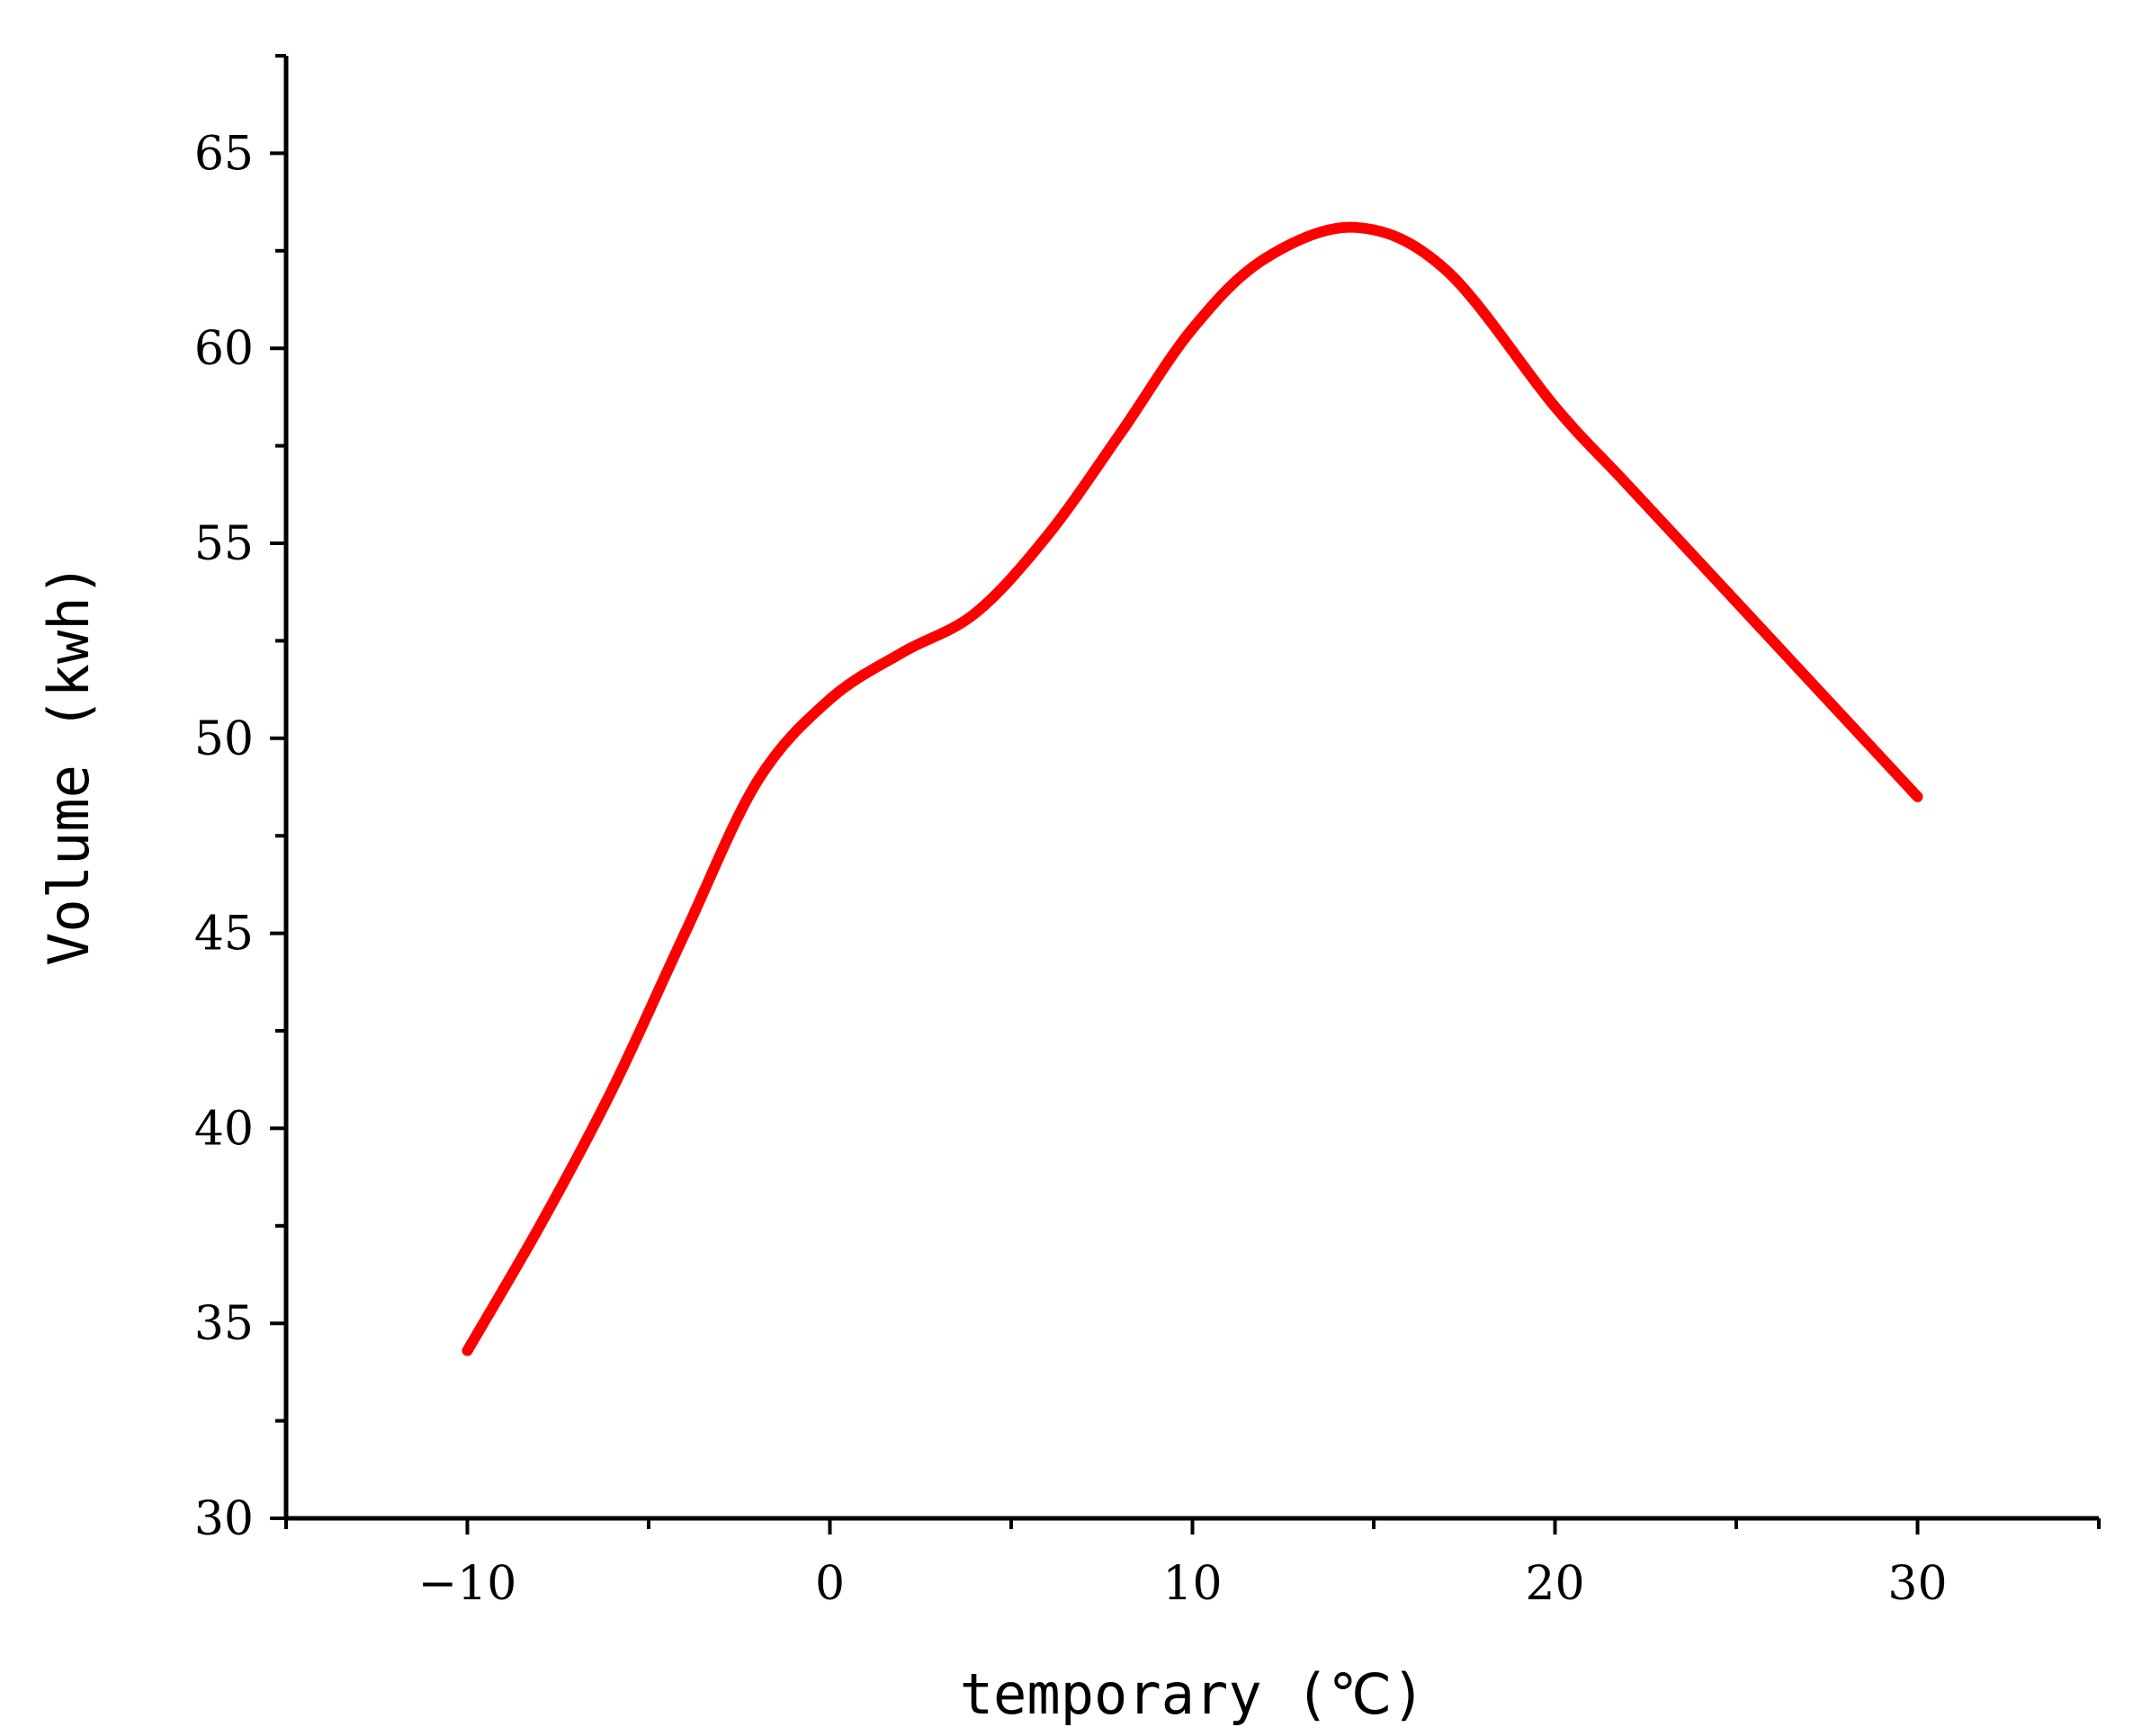 Image resolution: width=2142 pixels, height=1736 pixels. What do you see at coordinates (224, 1129) in the screenshot?
I see `y-tick-label: 40` at bounding box center [224, 1129].